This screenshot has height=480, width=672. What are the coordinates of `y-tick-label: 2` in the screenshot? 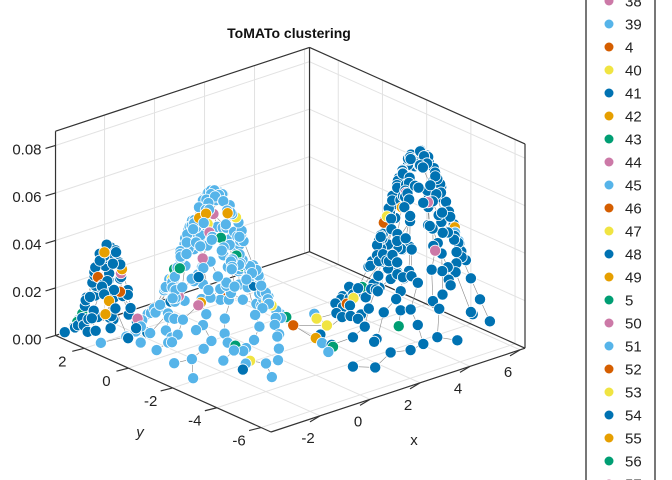 It's located at (62, 361).